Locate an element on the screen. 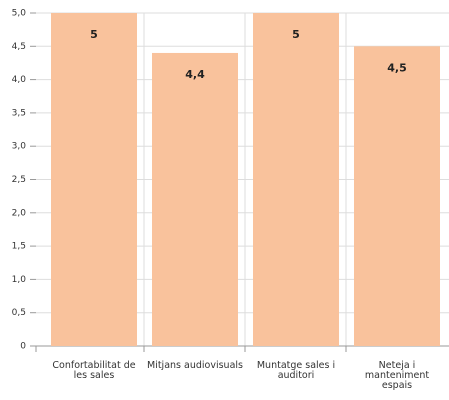  y-tick-label: 0,5 is located at coordinates (19, 313).